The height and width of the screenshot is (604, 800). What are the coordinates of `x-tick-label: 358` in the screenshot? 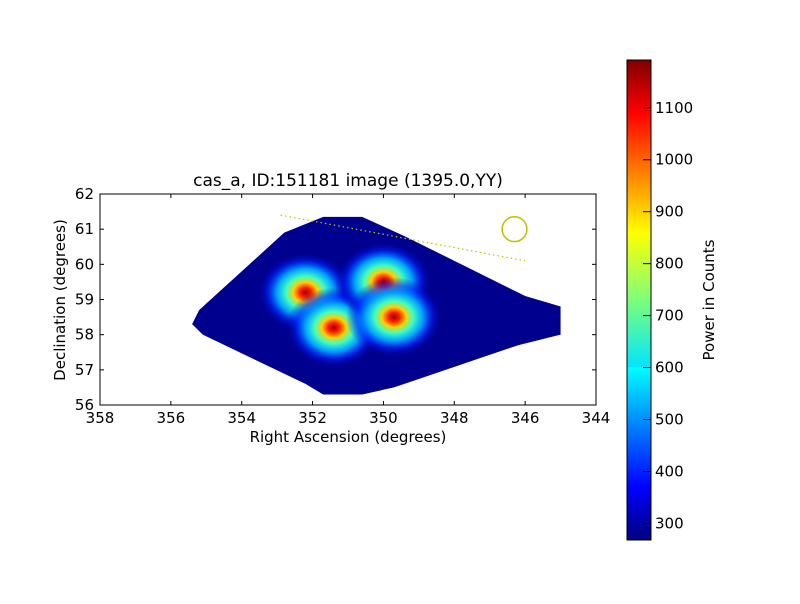 It's located at (100, 418).